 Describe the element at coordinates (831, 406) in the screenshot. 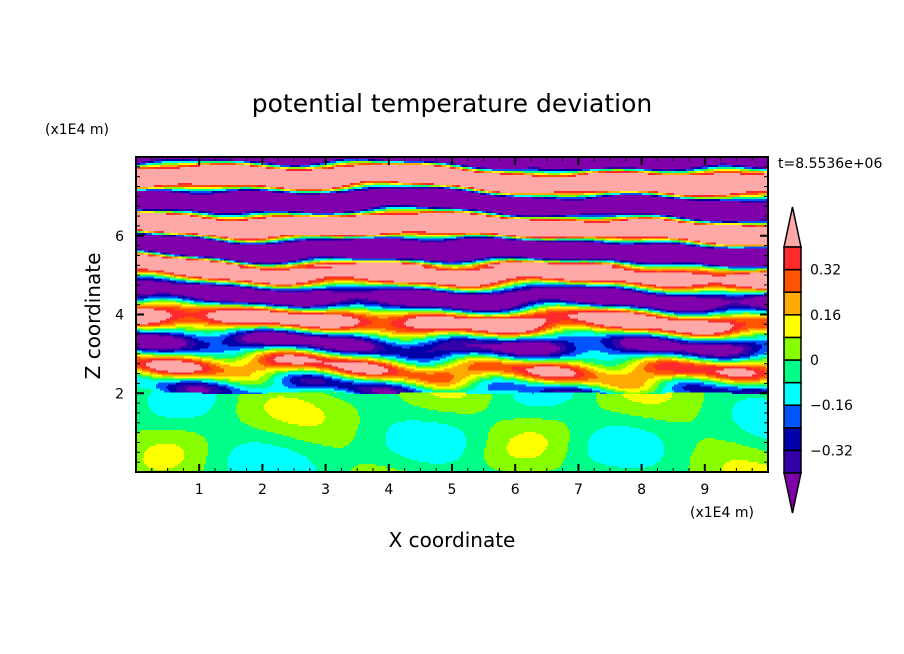

I see `colorbar-tick-label: −0.16` at that location.